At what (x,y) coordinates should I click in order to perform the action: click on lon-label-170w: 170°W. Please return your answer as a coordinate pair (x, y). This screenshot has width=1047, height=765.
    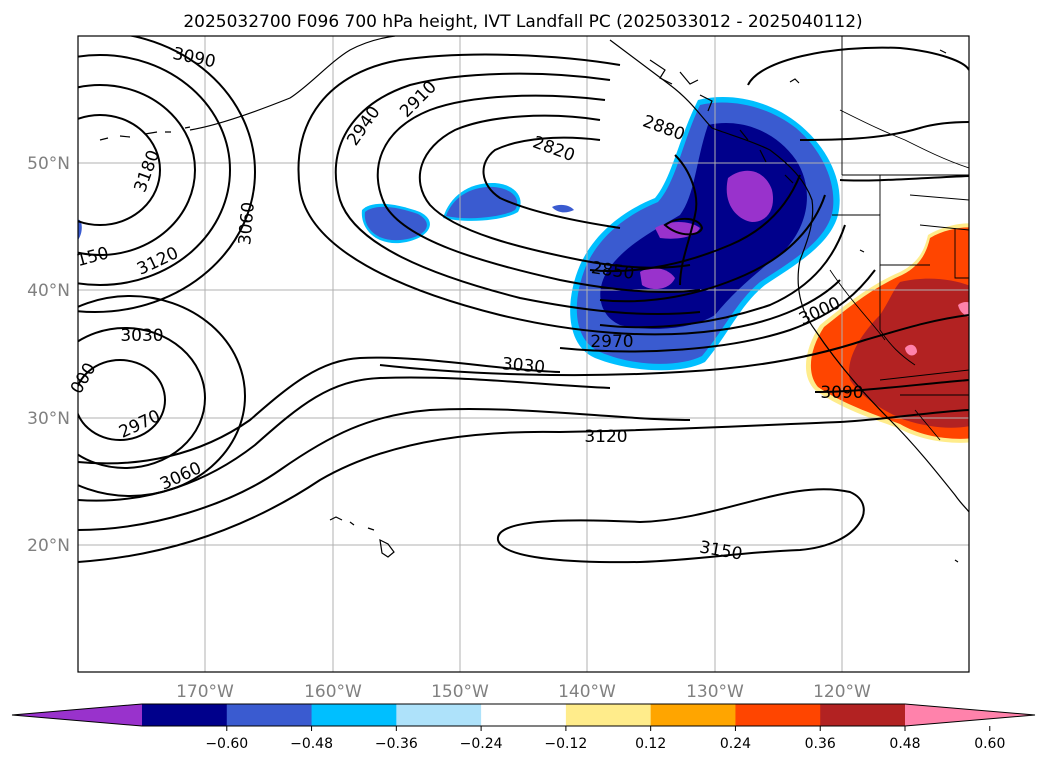
    Looking at the image, I should click on (205, 692).